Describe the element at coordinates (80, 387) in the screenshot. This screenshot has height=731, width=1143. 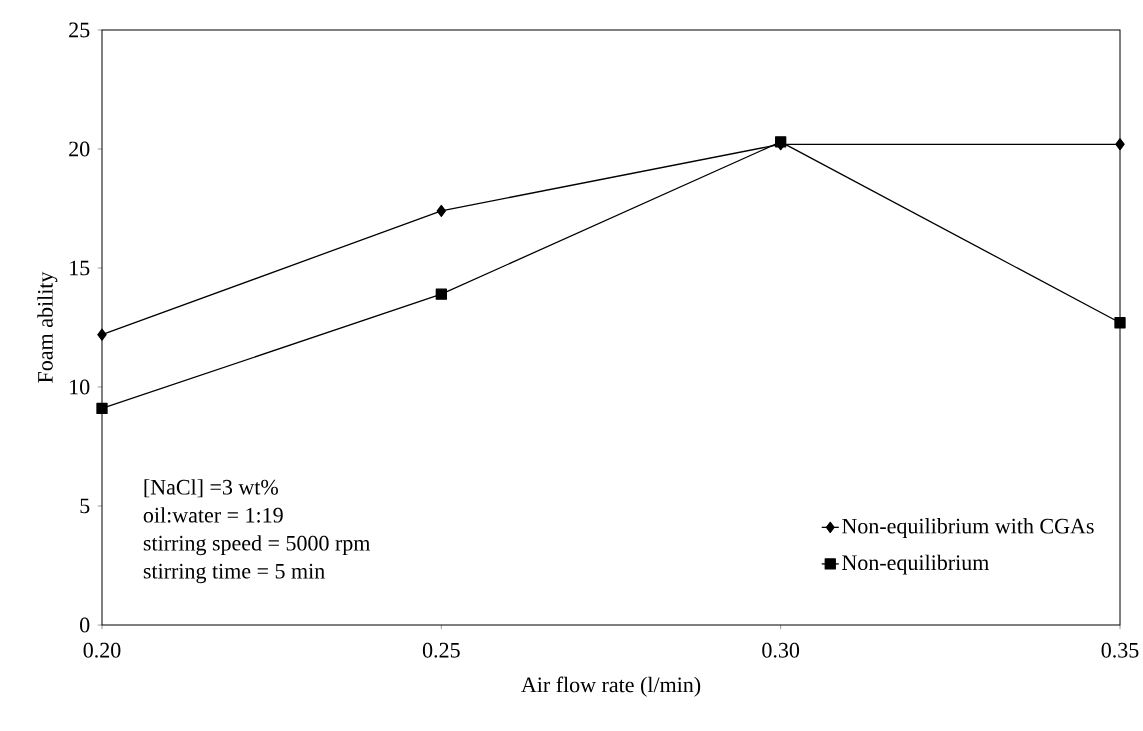
I see `y-tick-label: 10` at that location.